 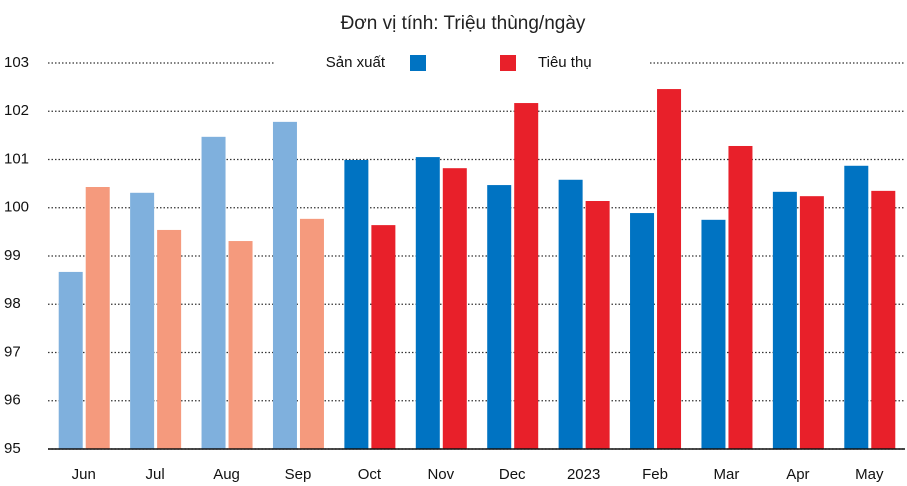 What do you see at coordinates (155, 474) in the screenshot?
I see `x-tick-label: Jul` at bounding box center [155, 474].